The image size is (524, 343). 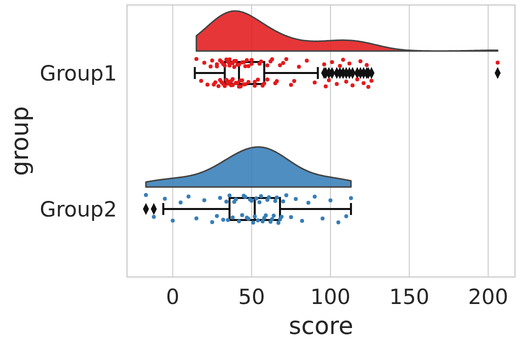 What do you see at coordinates (330, 297) in the screenshot?
I see `x-tick-label: 100` at bounding box center [330, 297].